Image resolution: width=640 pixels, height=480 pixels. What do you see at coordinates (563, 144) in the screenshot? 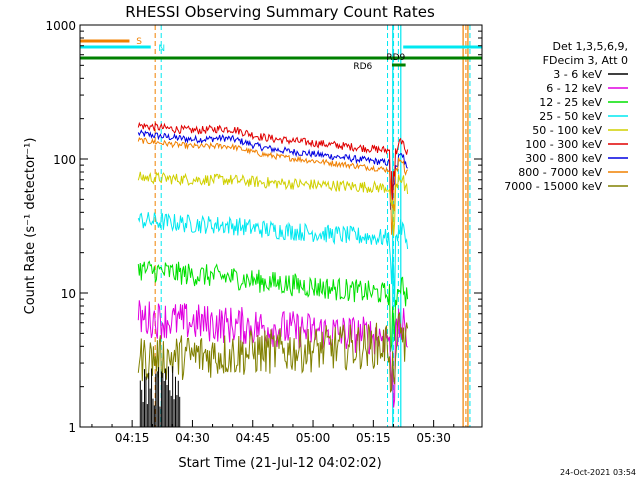
I see `legend-entry-label: 100 - 300 keV` at bounding box center [563, 144].